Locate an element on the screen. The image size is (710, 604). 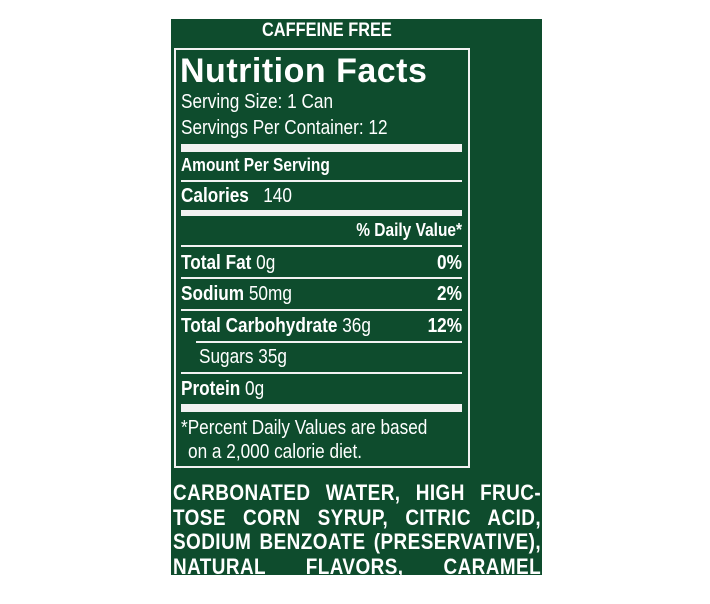
indented-divider is located at coordinates (329, 342).